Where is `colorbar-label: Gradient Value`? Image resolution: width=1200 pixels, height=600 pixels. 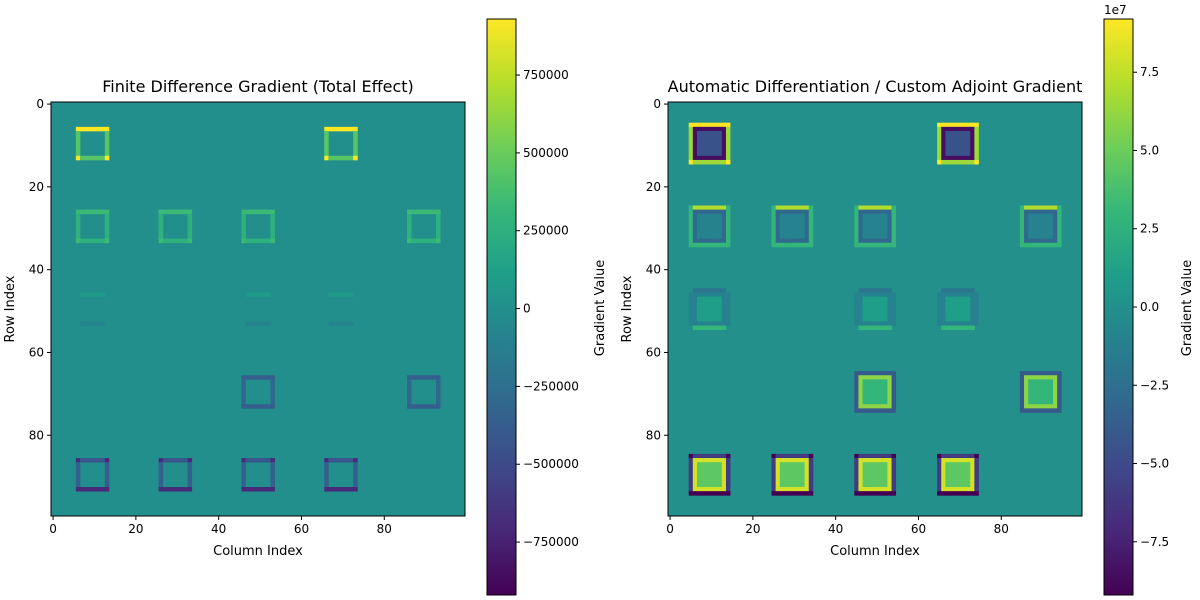
colorbar-label: Gradient Value is located at coordinates (1187, 308).